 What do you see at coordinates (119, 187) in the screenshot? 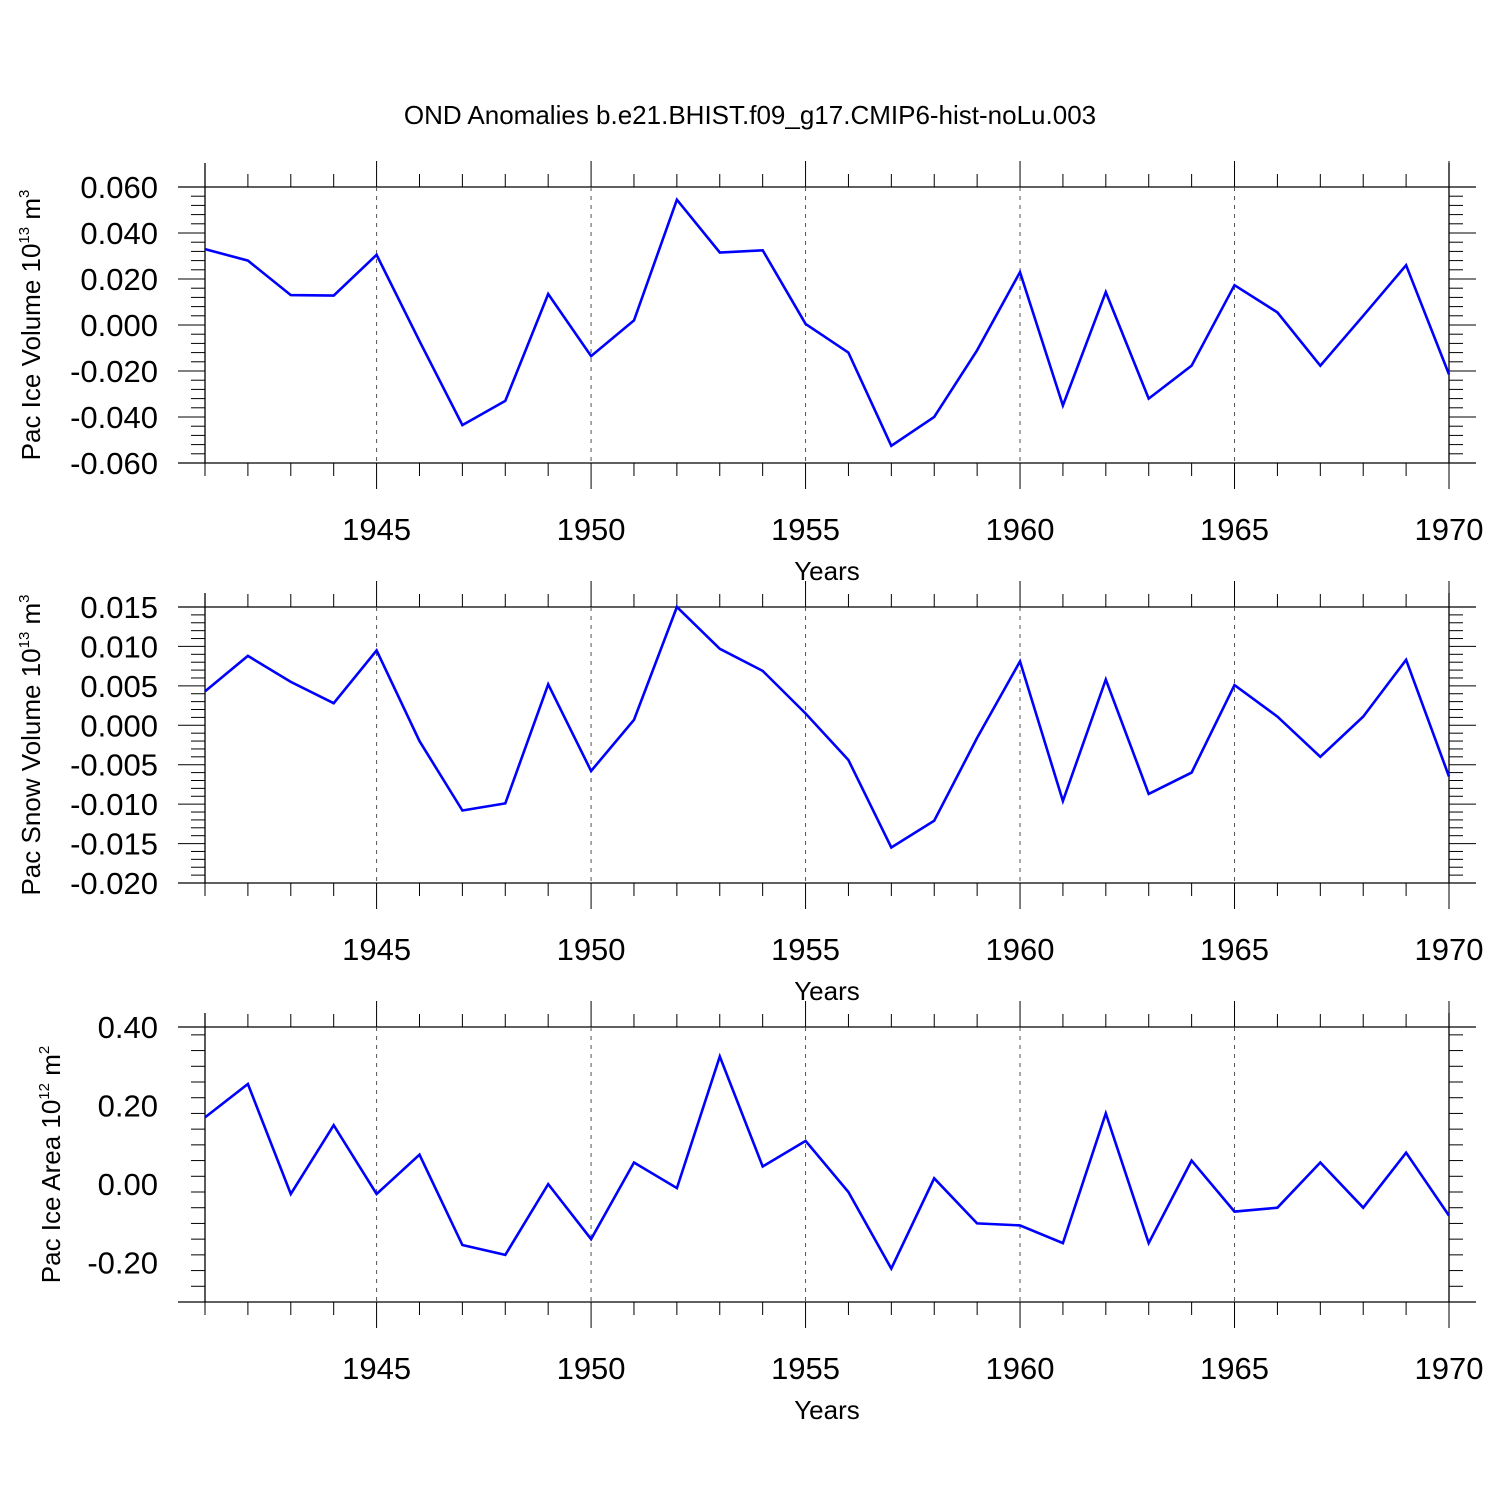
I see `y-tick-label: 0.060` at bounding box center [119, 187].